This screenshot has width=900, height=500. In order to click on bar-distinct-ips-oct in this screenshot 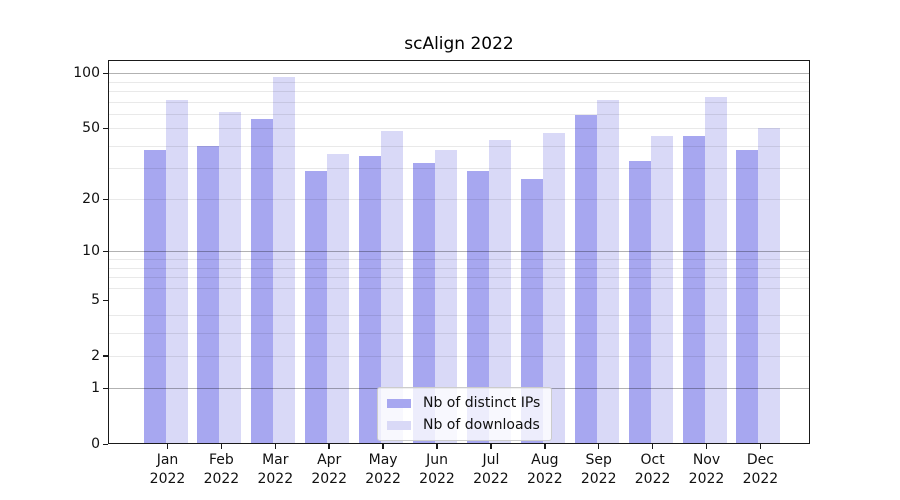, I will do `click(639, 302)`.